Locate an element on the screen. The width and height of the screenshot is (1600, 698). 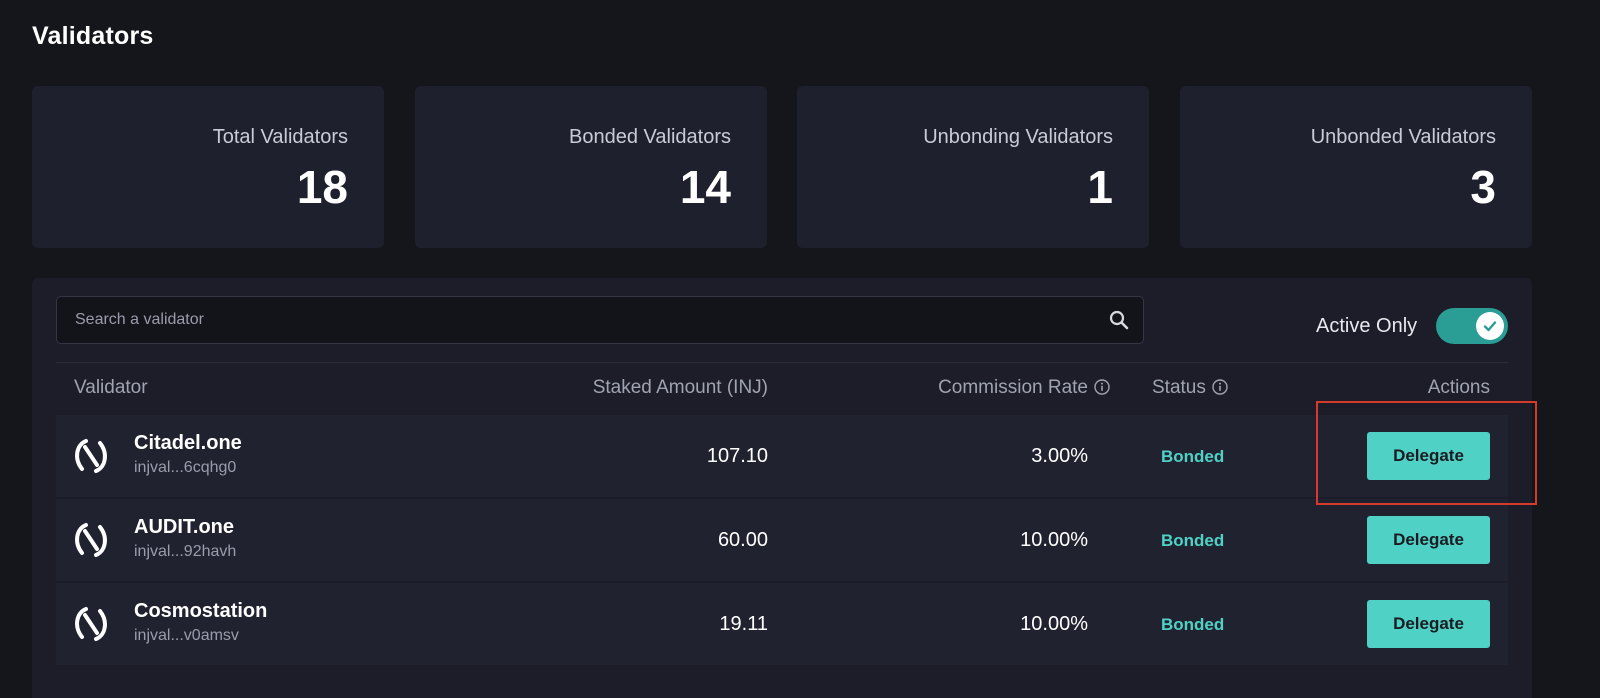
check-icon is located at coordinates (1490, 326).